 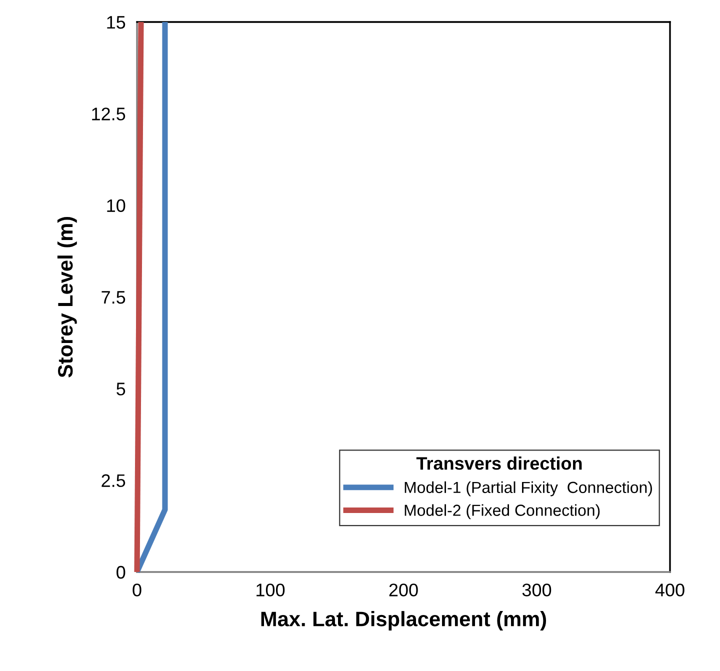 What do you see at coordinates (114, 297) in the screenshot?
I see `y-tick-label: 7.5` at bounding box center [114, 297].